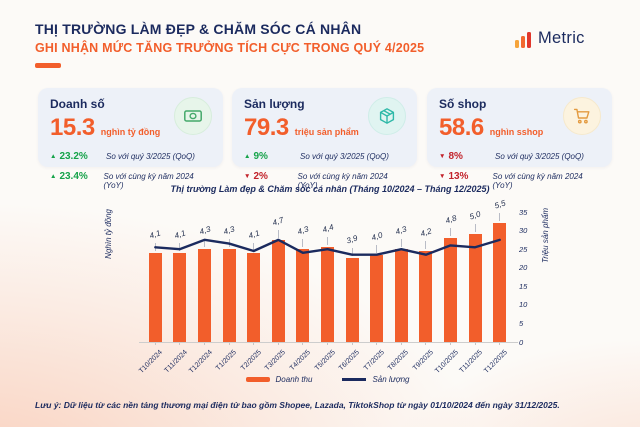  I want to click on right-axis-tick: 35, so click(523, 212).